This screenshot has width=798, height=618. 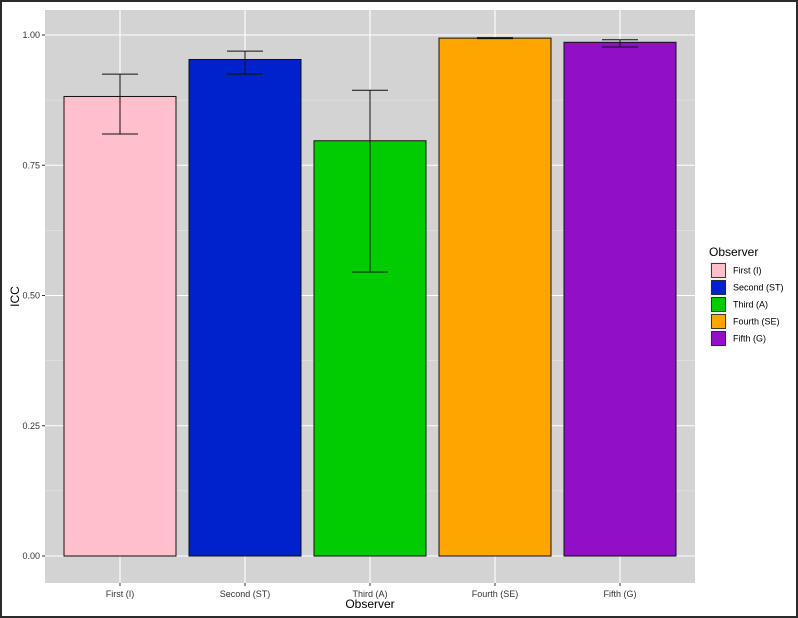 What do you see at coordinates (495, 594) in the screenshot?
I see `x-tick-label: Fourth (SE)` at bounding box center [495, 594].